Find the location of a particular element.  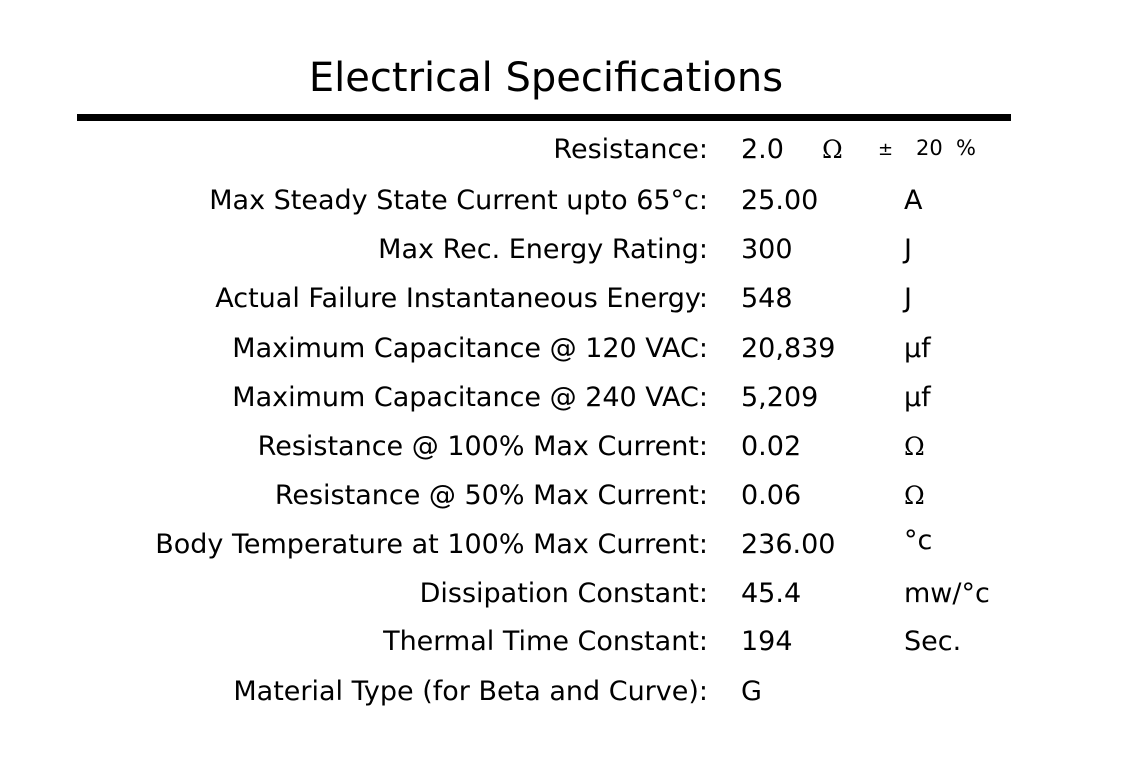

spec-row: Resistance @ 100% Max Current: 0.02 Ω is located at coordinates (566, 447).